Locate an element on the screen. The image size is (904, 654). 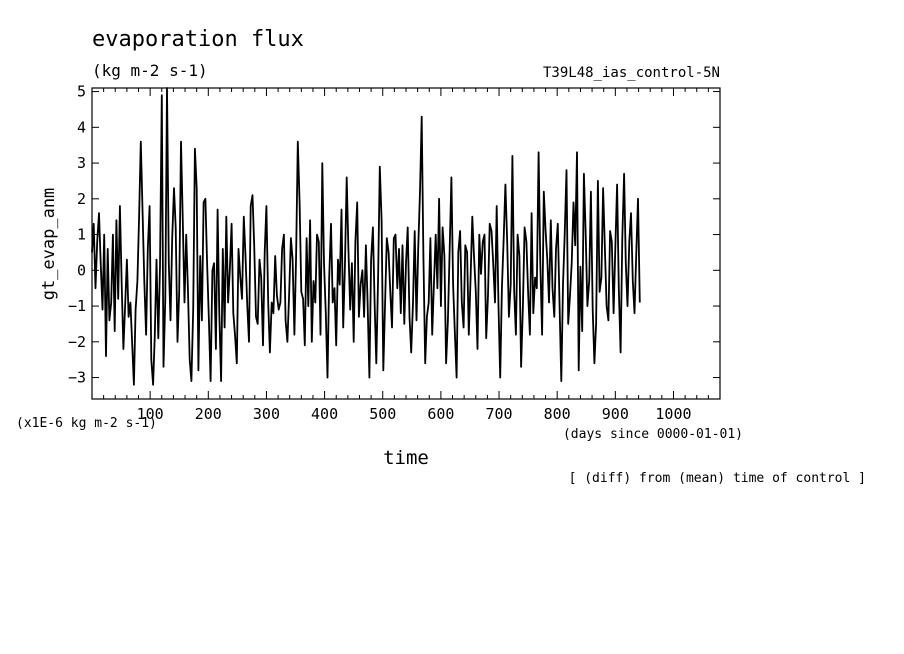
x-tick-label: 400 is located at coordinates (324, 414).